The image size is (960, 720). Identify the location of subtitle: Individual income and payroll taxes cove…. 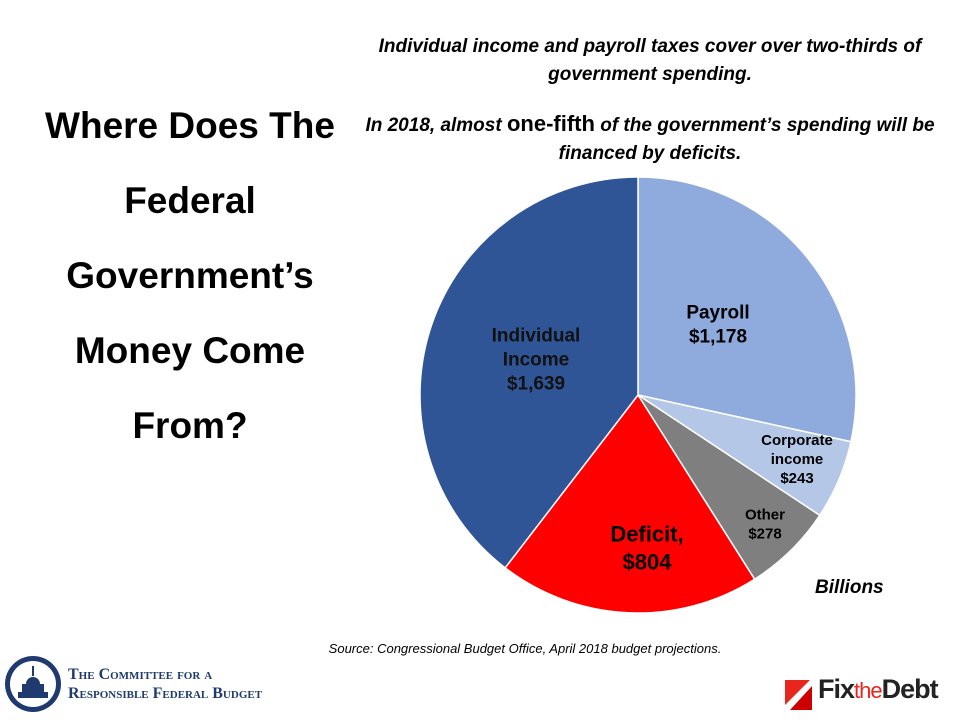
(650, 60).